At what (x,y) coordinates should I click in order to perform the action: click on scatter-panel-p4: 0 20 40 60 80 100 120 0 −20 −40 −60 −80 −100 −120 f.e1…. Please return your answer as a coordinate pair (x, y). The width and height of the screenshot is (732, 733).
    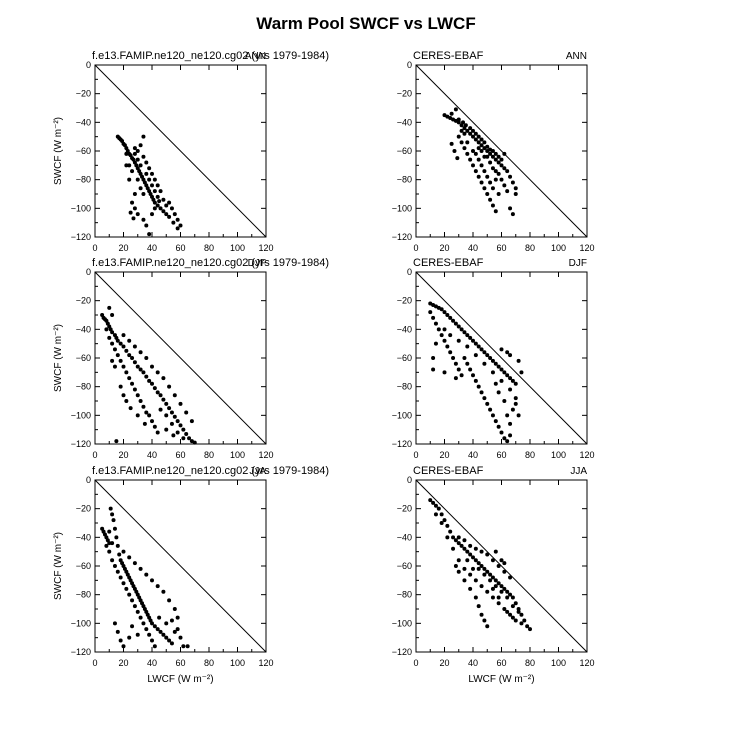
    Looking at the image, I should click on (191, 575).